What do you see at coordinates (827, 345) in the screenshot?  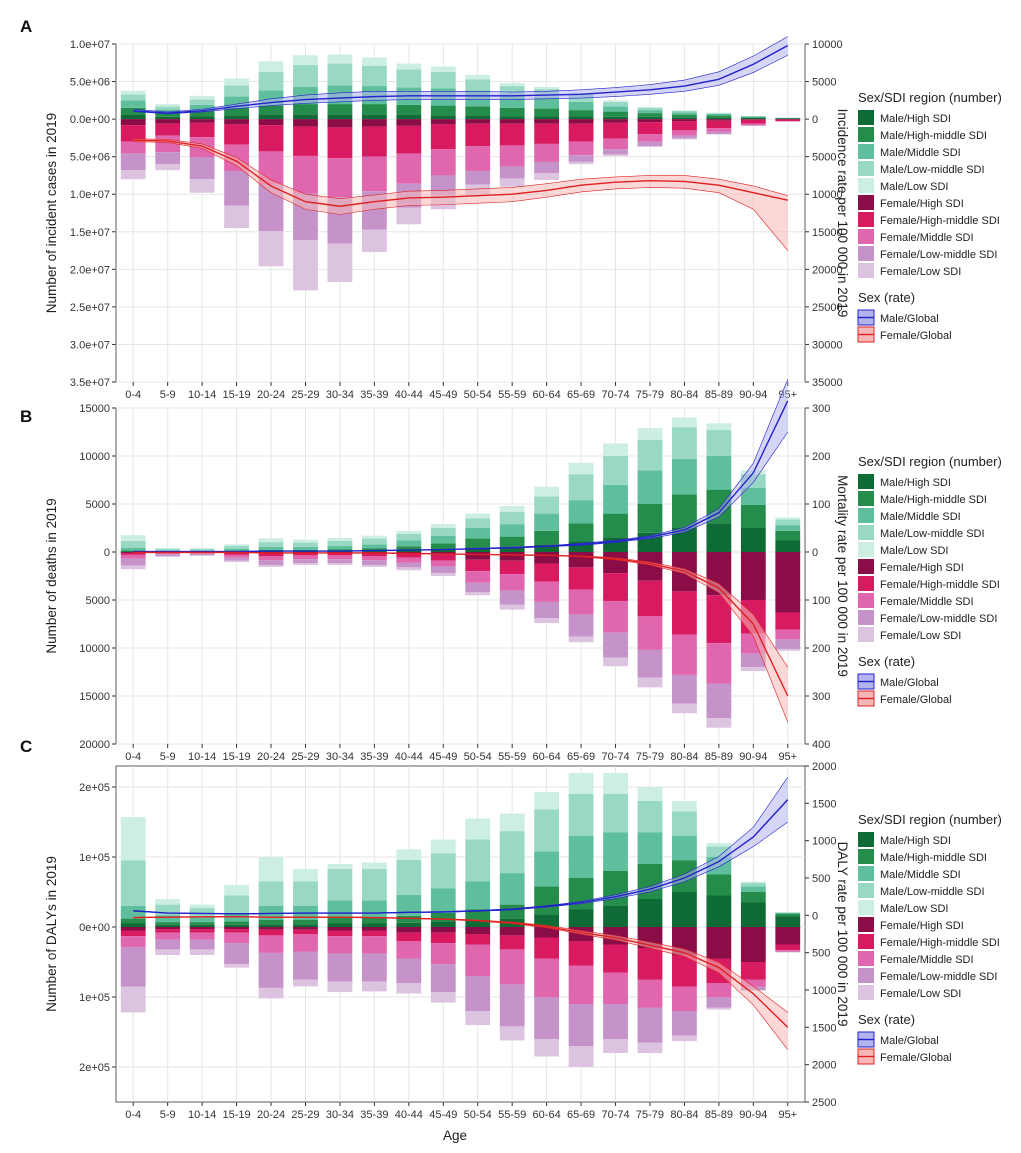 I see `y2-tick-label: 30000` at bounding box center [827, 345].